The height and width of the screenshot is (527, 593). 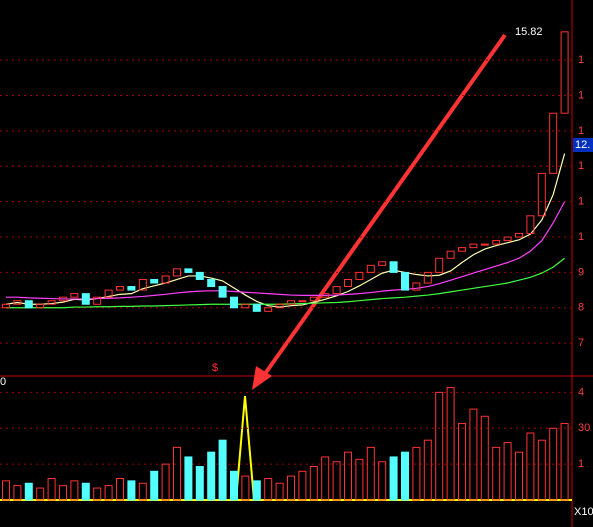 I want to click on cursor-box, so click(x=583, y=145).